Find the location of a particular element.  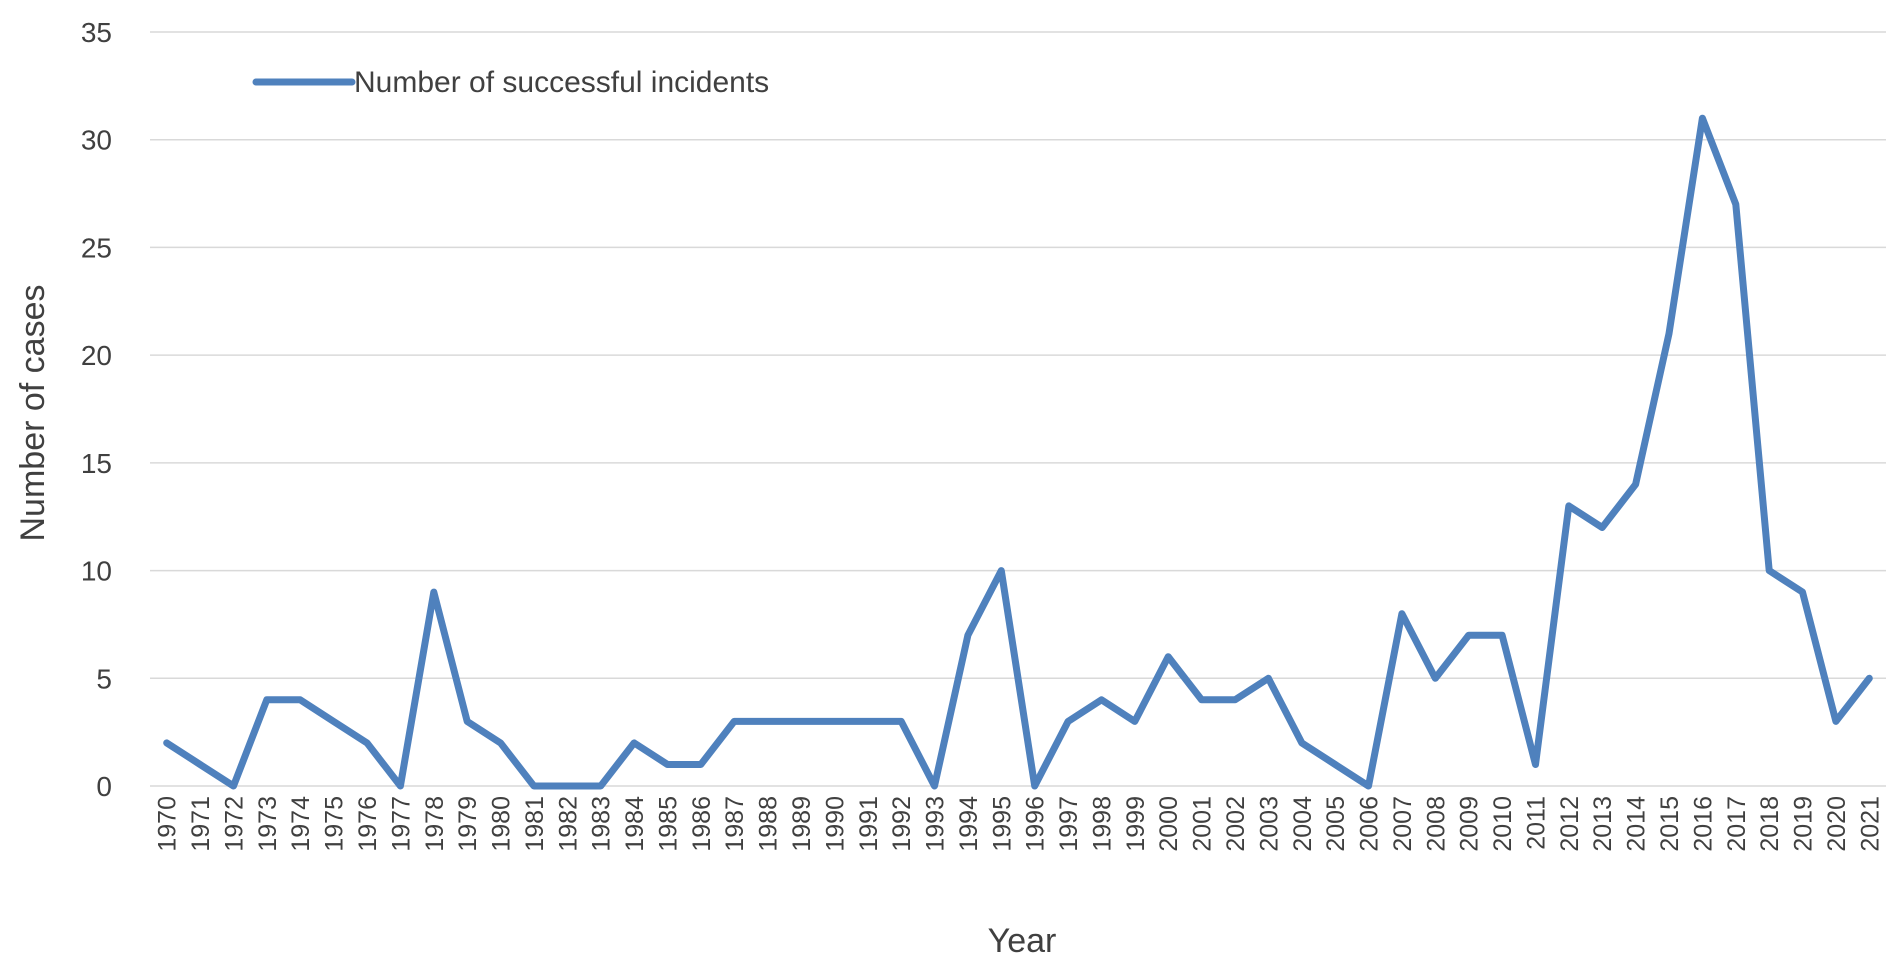

x-tick-label: 1999 is located at coordinates (1136, 824).